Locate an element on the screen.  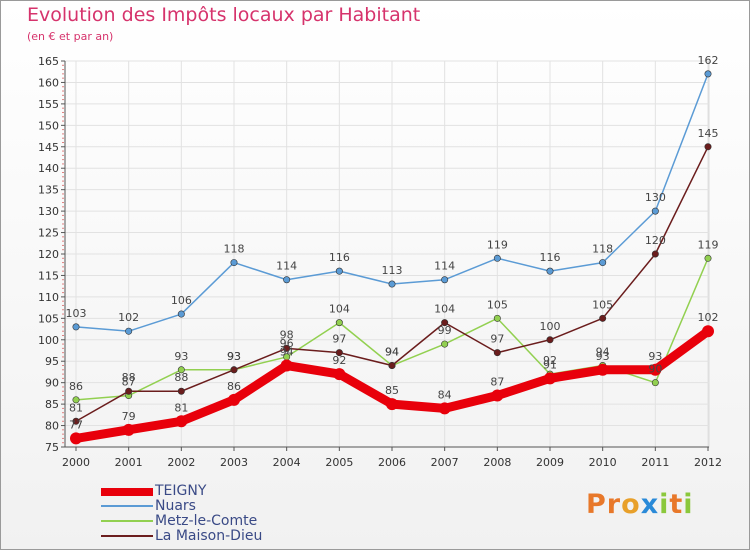
data-label-teigny: 102 is located at coordinates (708, 317).